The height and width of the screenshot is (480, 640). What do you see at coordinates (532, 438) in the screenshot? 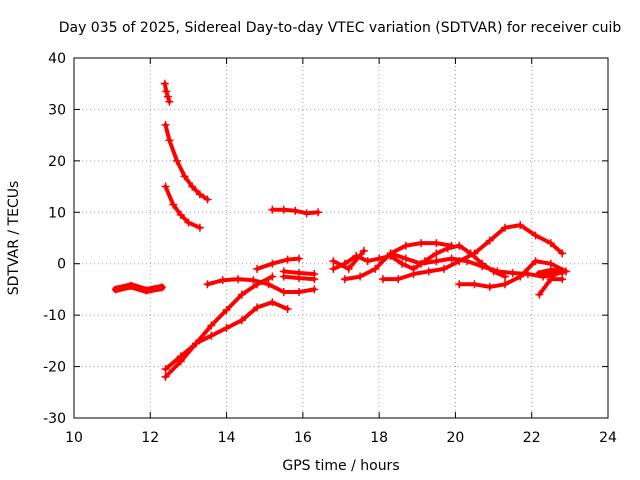
I see `x-tick-label: 22` at bounding box center [532, 438].